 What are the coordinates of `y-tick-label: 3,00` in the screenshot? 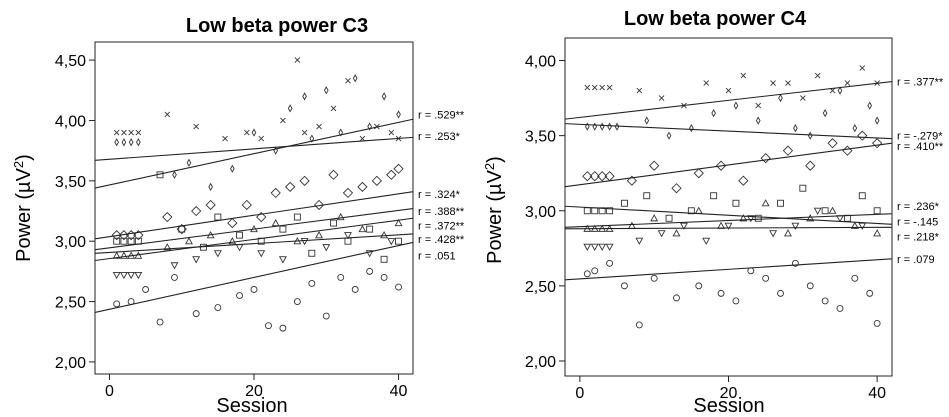 It's located at (540, 212).